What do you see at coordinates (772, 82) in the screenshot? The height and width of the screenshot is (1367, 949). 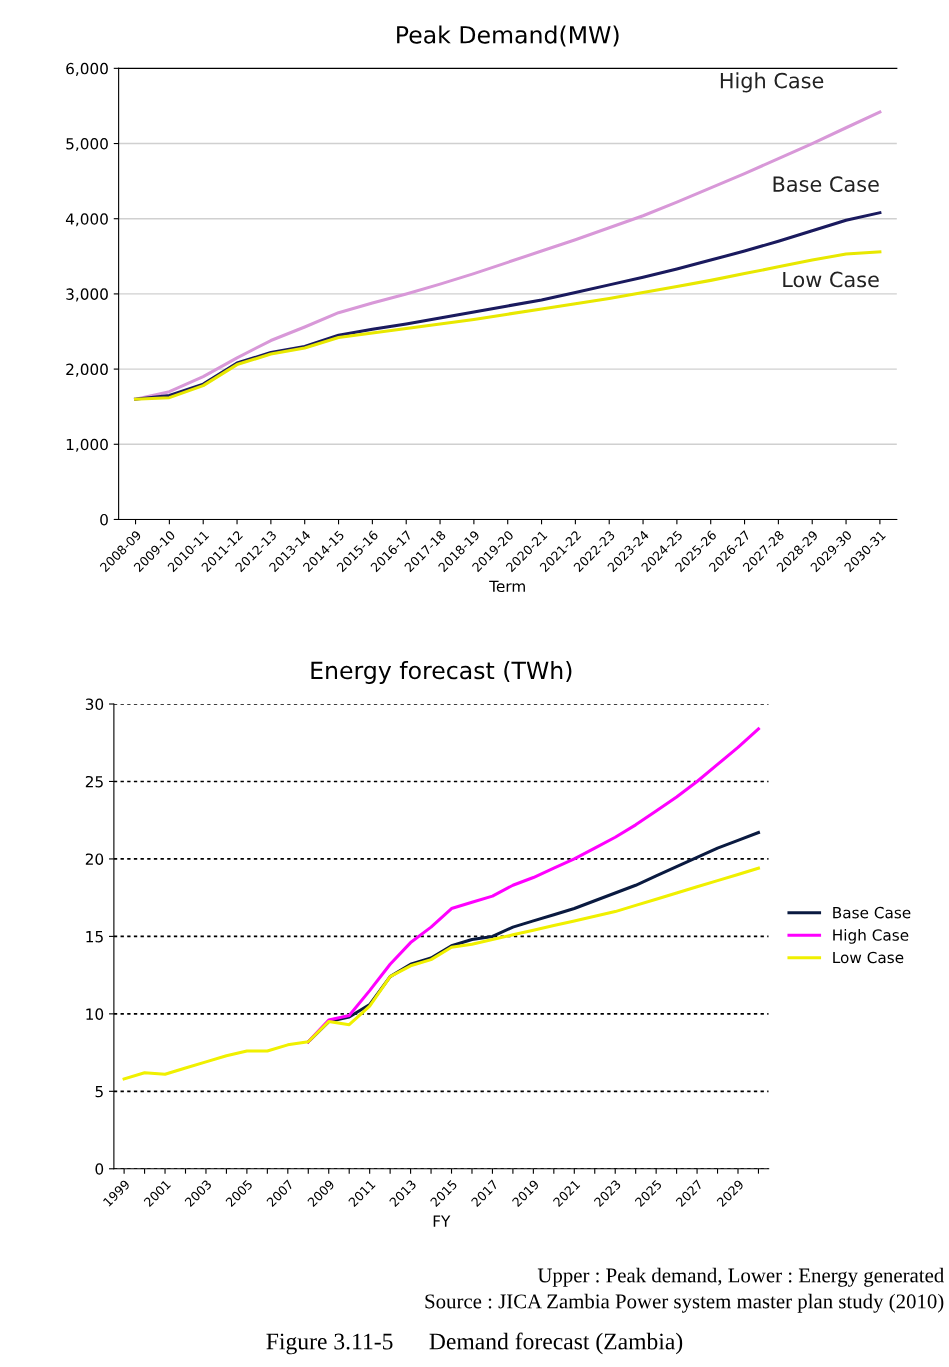 I see `series-label: High Case` at bounding box center [772, 82].